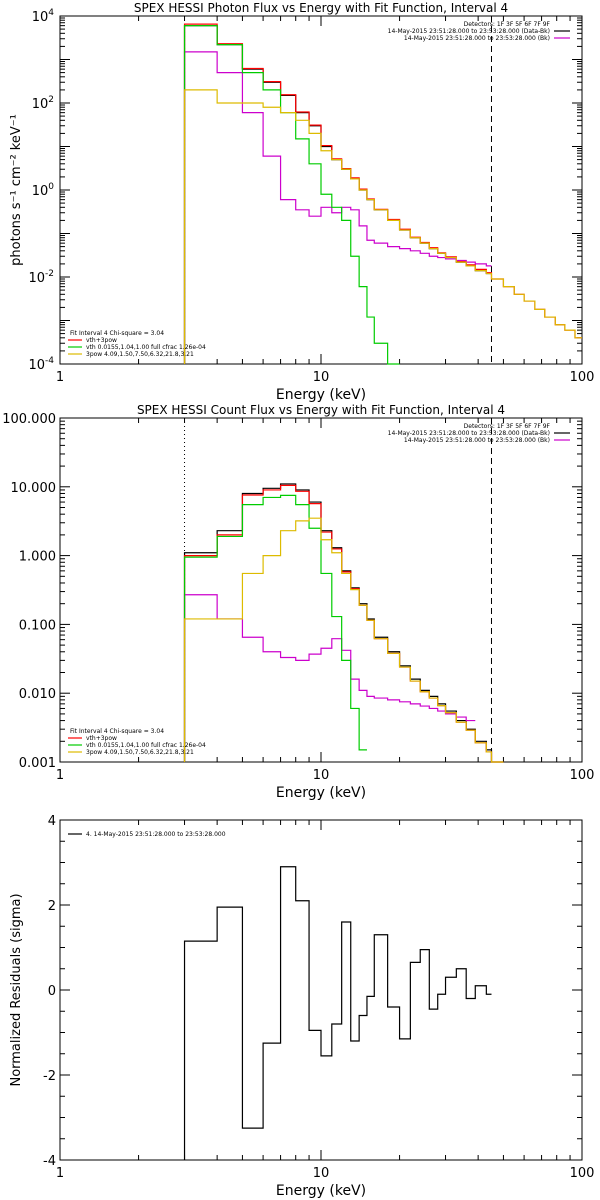  What do you see at coordinates (52, 821) in the screenshot?
I see `y-tick-label: 4` at bounding box center [52, 821].